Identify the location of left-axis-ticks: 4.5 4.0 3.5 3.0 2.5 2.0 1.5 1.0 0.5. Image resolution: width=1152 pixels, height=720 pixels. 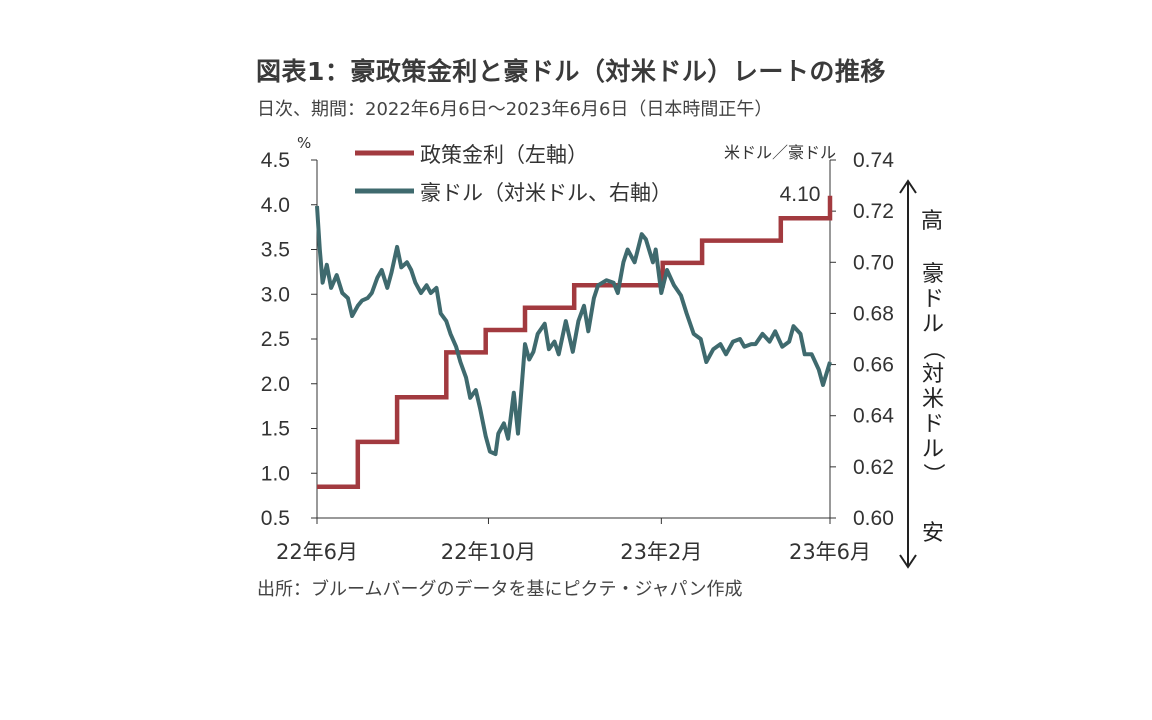
(289, 339).